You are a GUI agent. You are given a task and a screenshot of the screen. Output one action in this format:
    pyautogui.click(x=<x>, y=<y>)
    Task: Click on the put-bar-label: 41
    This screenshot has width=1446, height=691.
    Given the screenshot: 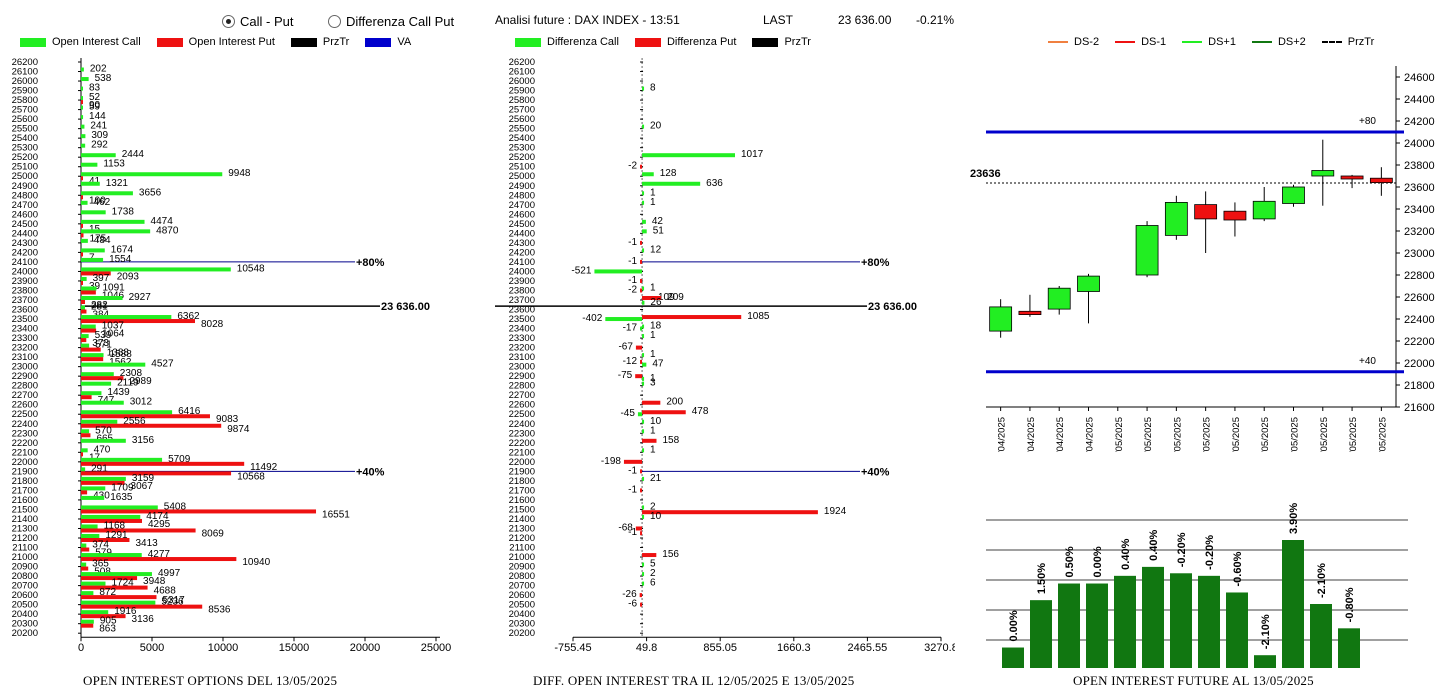 What is the action you would take?
    pyautogui.click(x=95, y=181)
    